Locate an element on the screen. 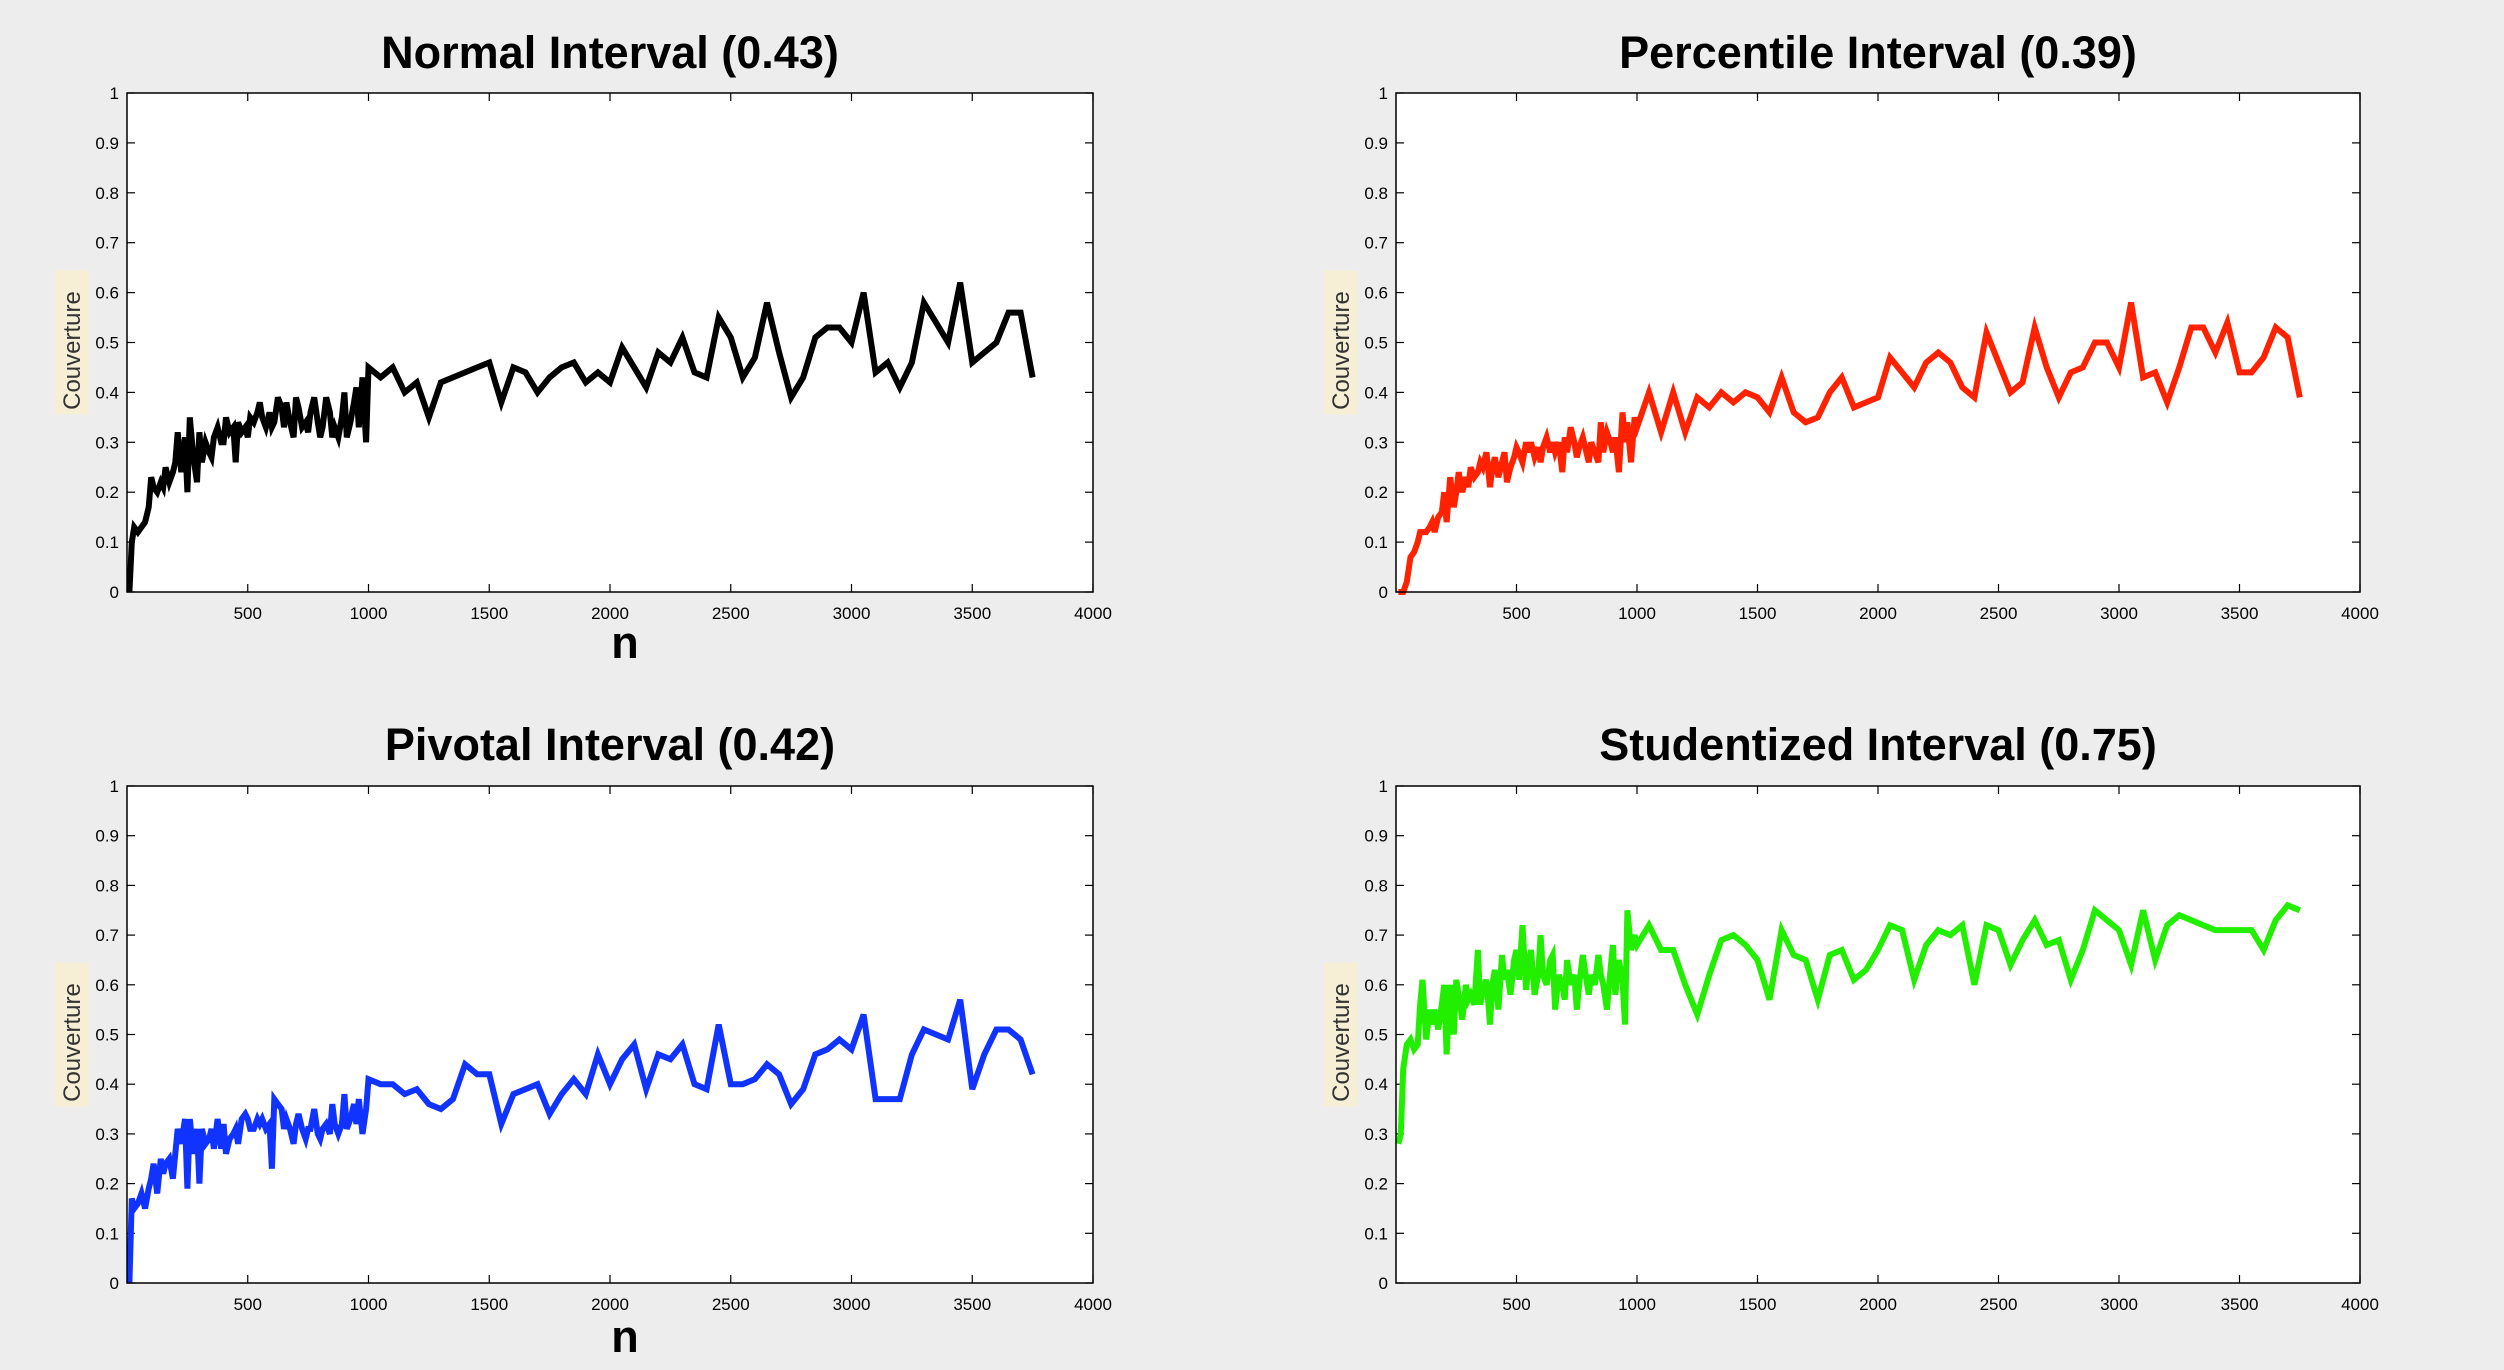  chart-title: Studentized Interval (0.75) is located at coordinates (1878, 744).